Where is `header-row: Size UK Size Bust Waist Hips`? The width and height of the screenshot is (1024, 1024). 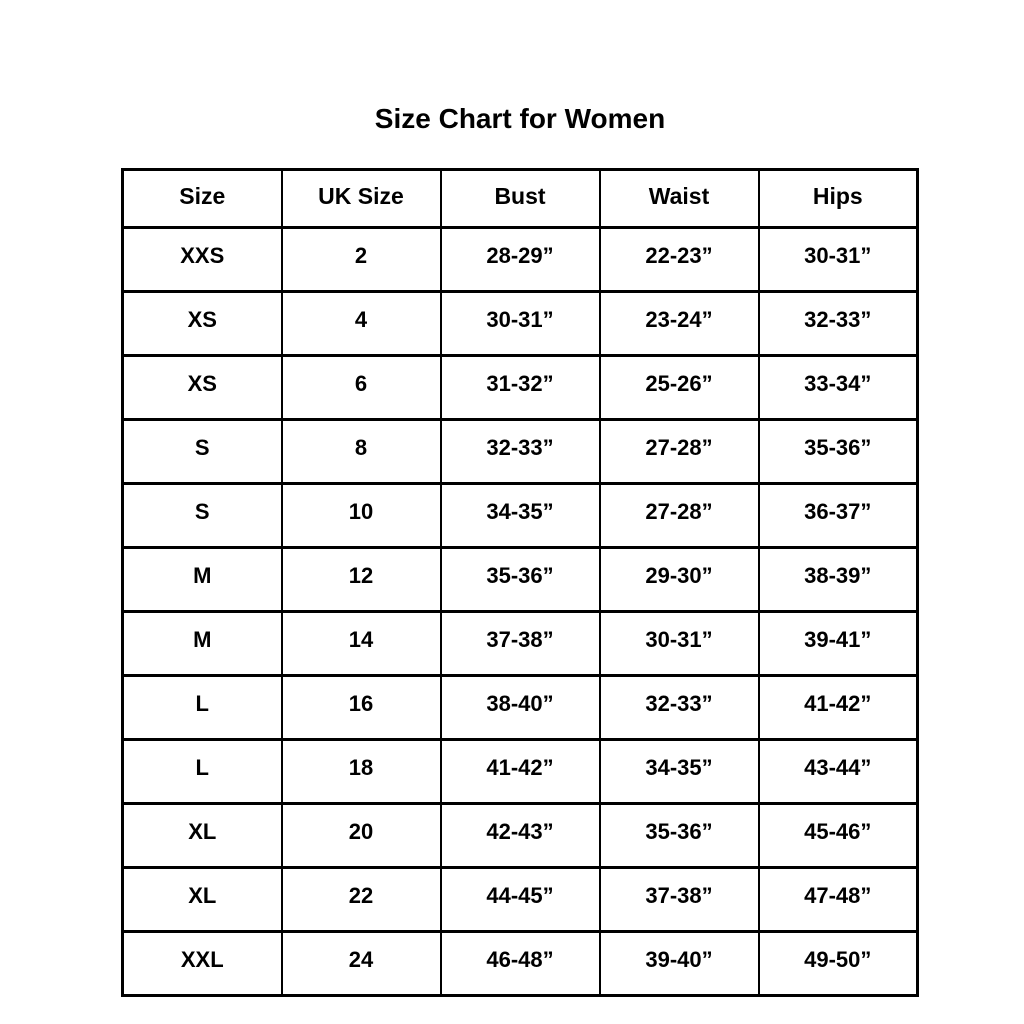 header-row: Size UK Size Bust Waist Hips is located at coordinates (520, 198).